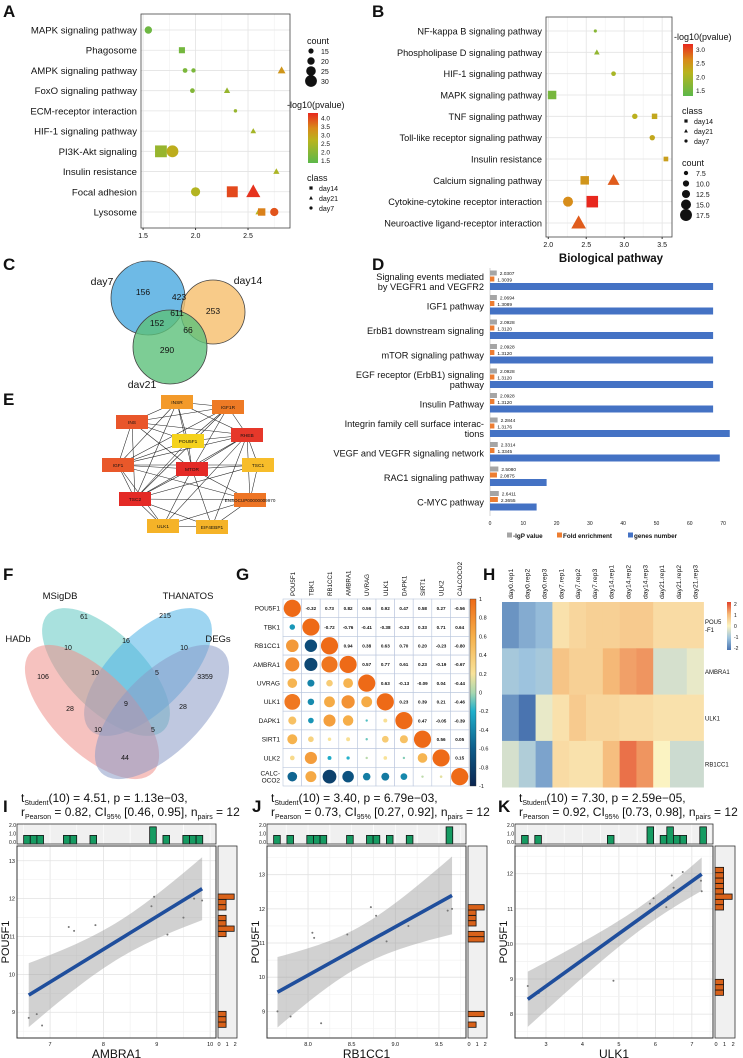  Describe the element at coordinates (70, 709) in the screenshot. I see `venn-count: 28` at that location.